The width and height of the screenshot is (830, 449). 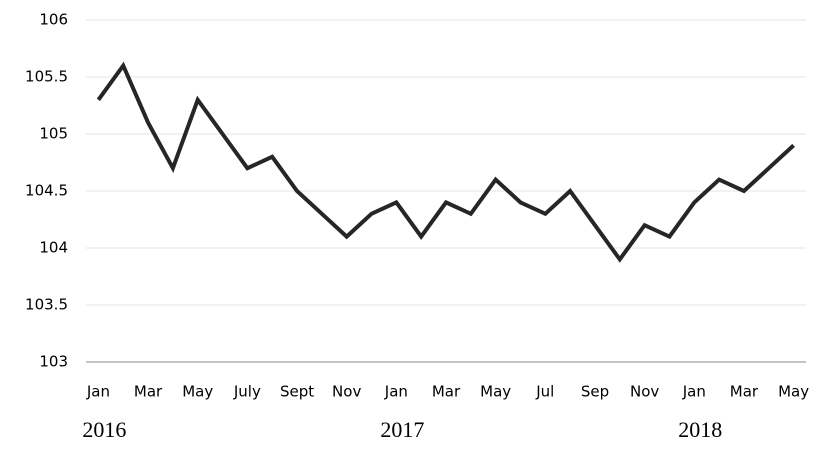 I want to click on y-tick-label: 104.5, so click(x=46, y=191).